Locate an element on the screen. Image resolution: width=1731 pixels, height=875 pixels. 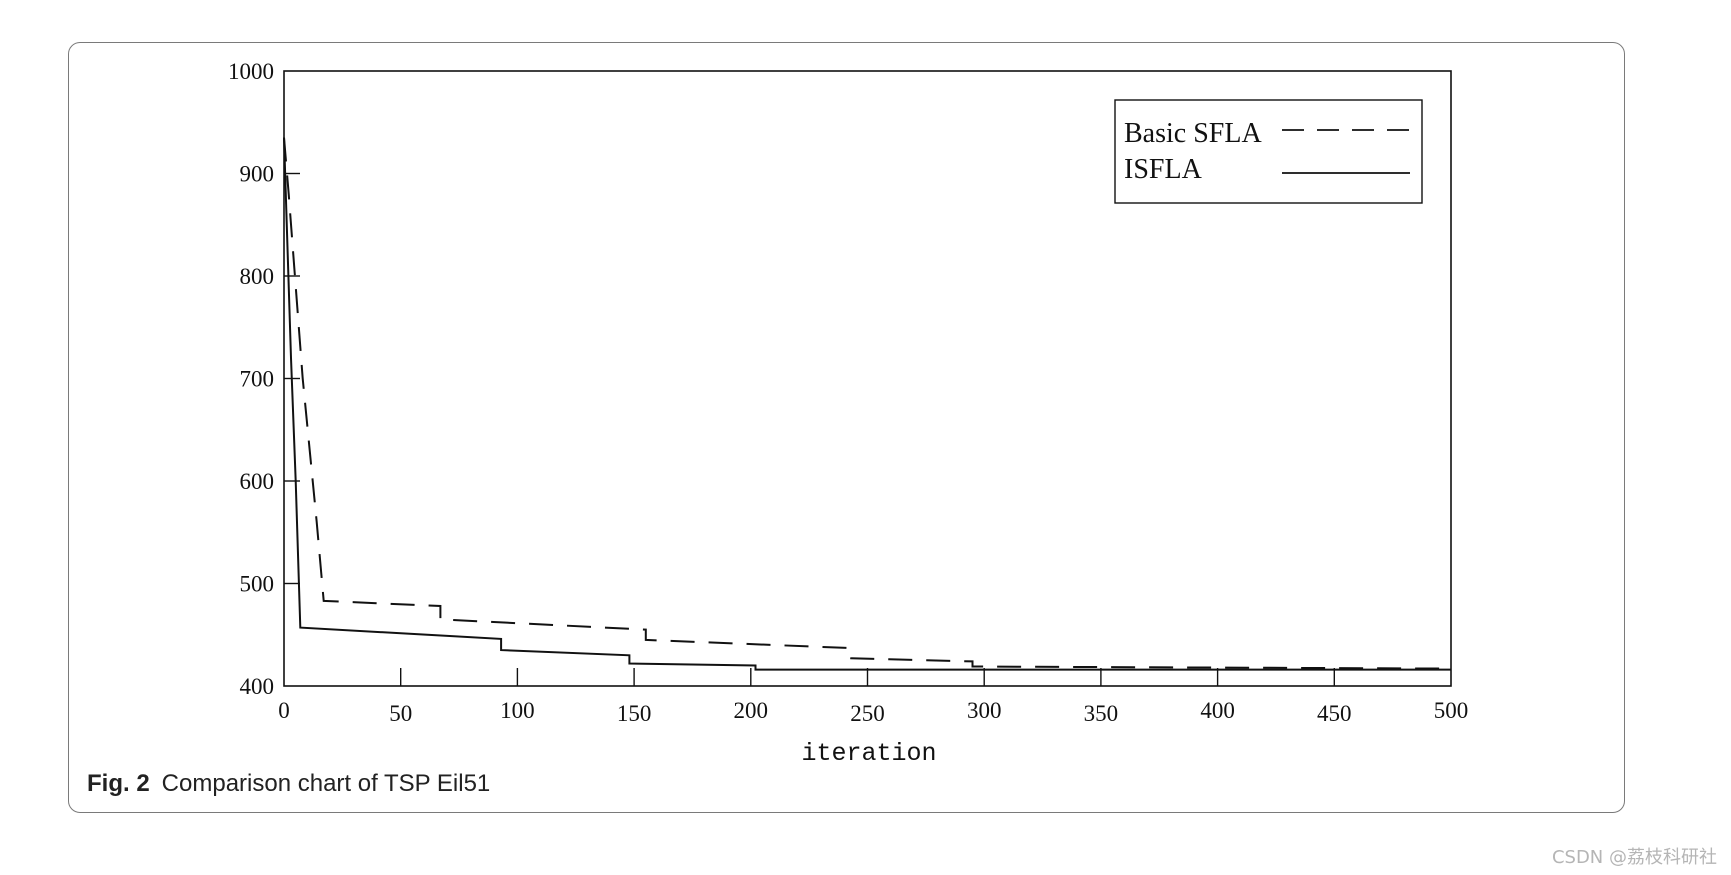
y-tick-label: 900 is located at coordinates (257, 174).